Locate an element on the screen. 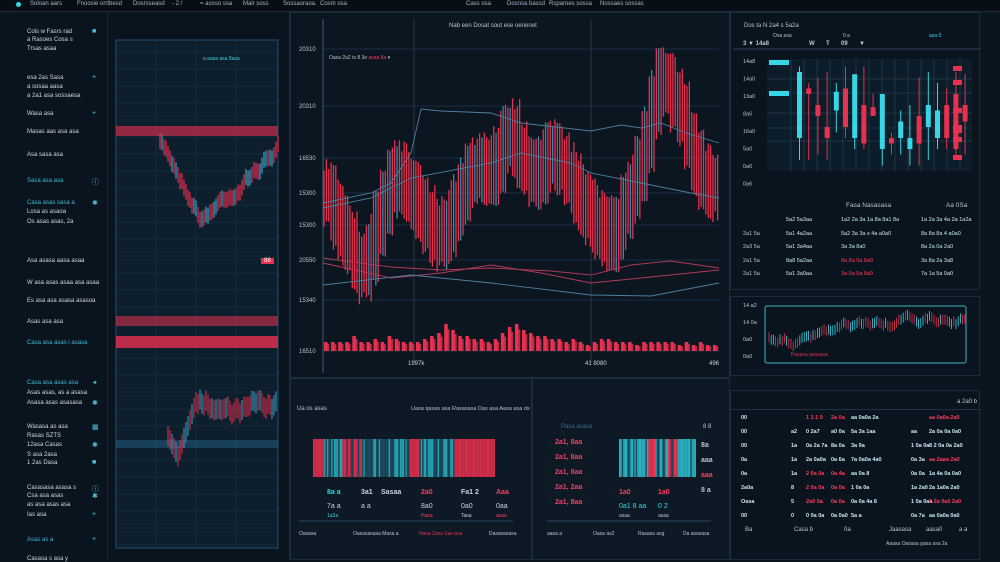 The width and height of the screenshot is (1000, 562). sidebar-item: a sosaa aasa is located at coordinates (45, 87).